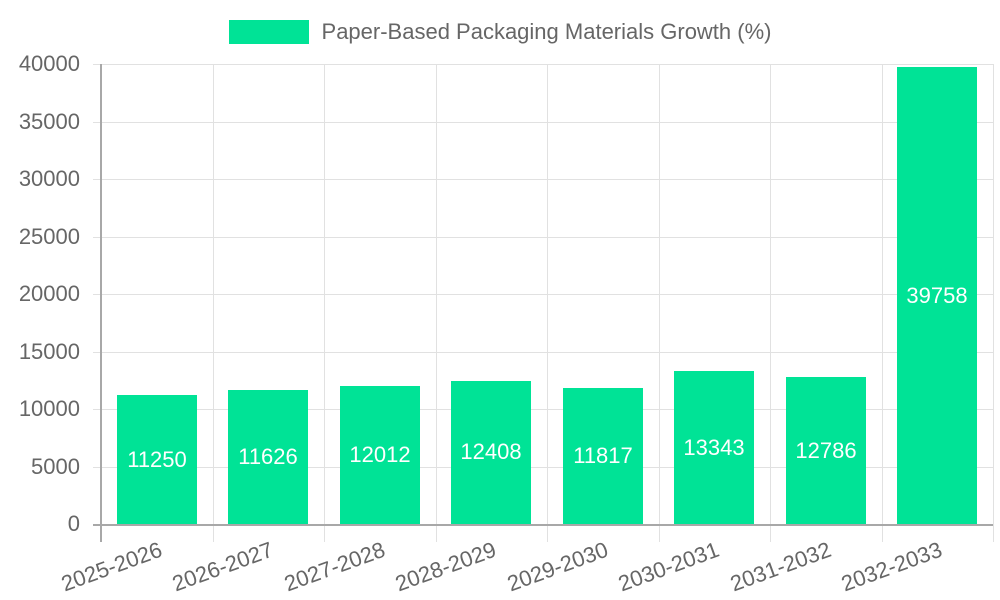 Image resolution: width=1000 pixels, height=600 pixels. I want to click on y-axis-tick-label: 0, so click(73, 523).